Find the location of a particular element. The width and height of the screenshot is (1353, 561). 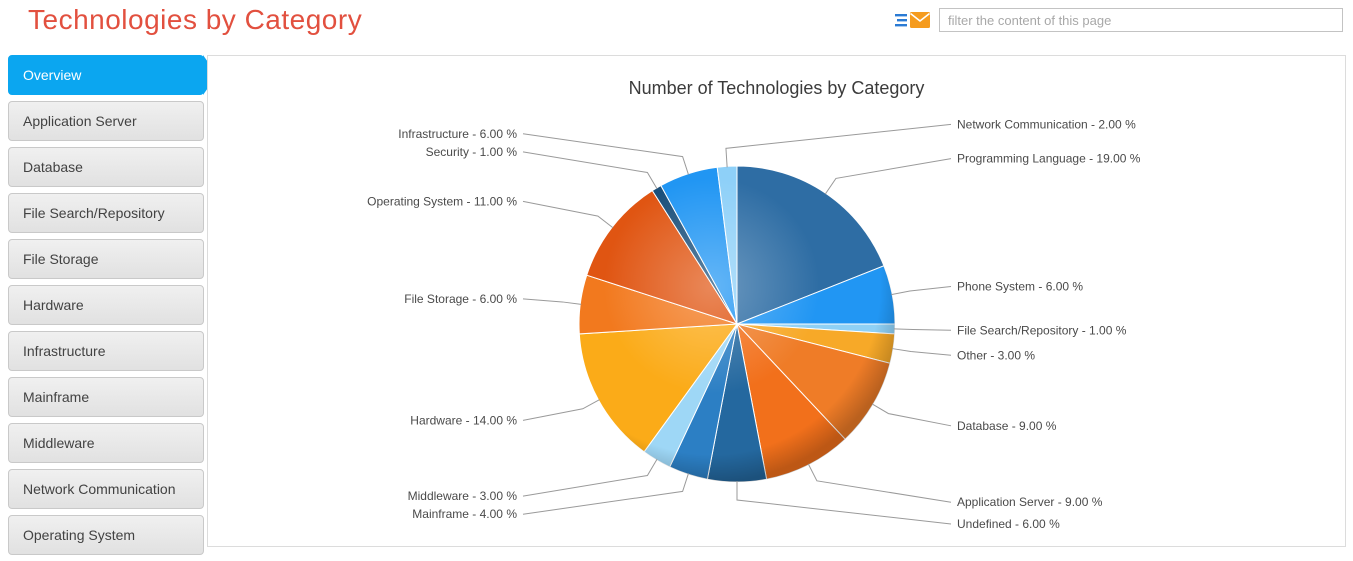

sidebar-item-database: Database is located at coordinates (106, 167).